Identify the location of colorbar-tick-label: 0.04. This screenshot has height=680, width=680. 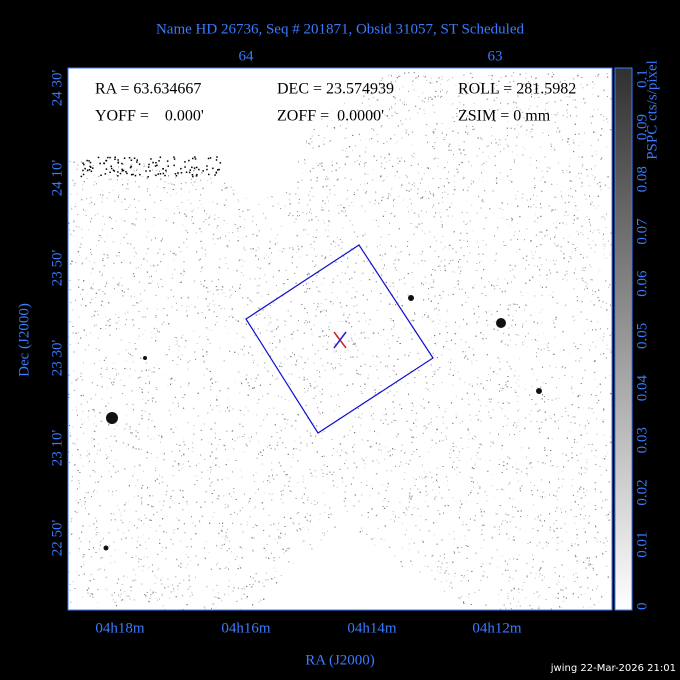
(642, 387).